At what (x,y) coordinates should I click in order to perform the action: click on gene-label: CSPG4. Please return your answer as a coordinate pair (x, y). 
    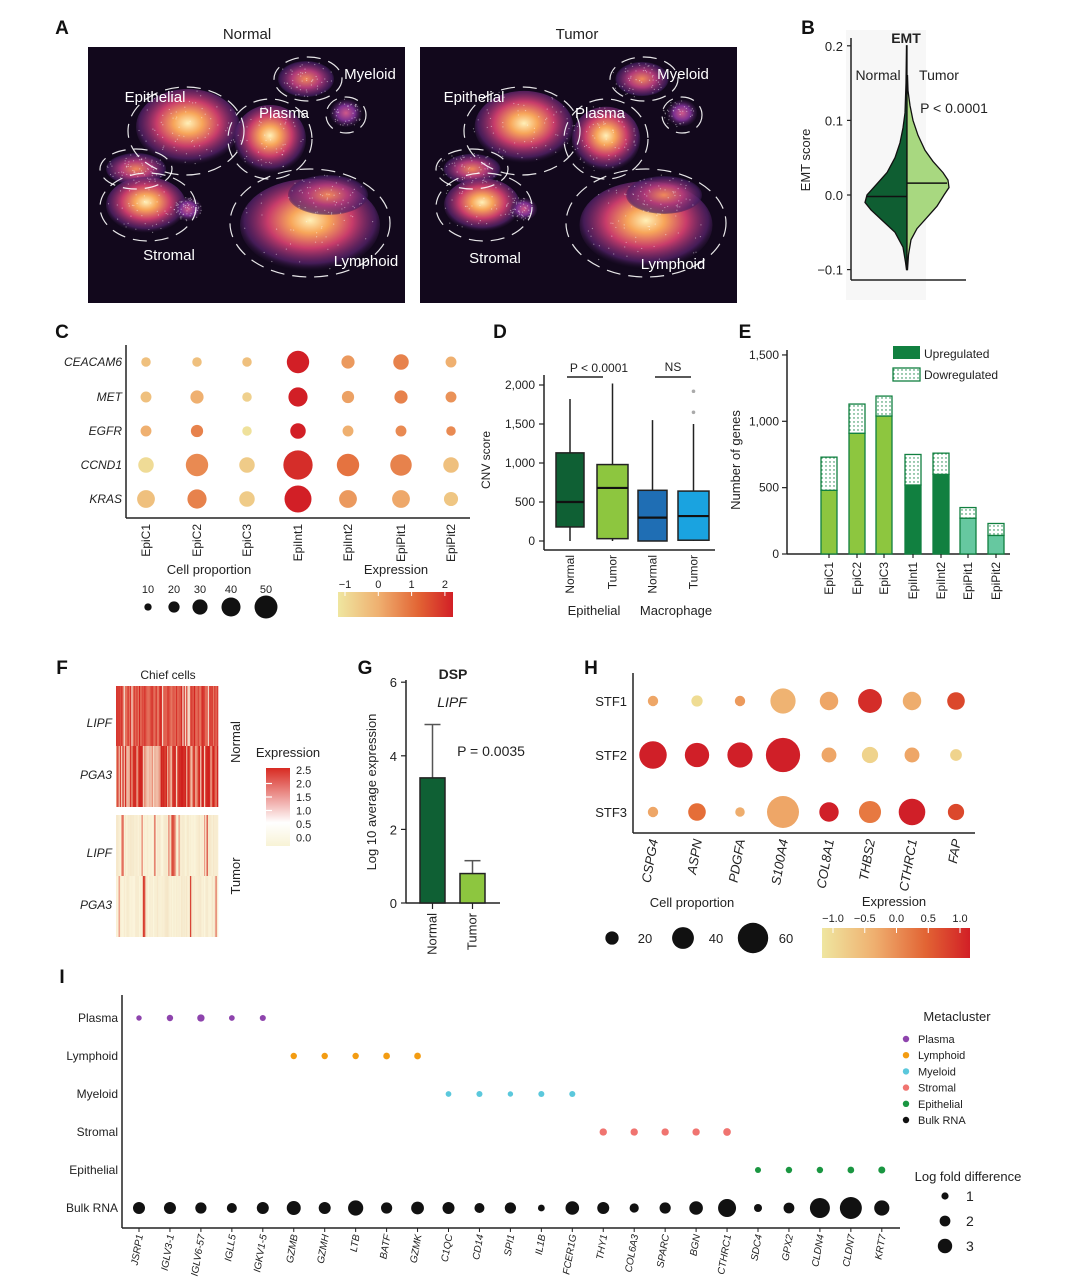
    Looking at the image, I should click on (650, 861).